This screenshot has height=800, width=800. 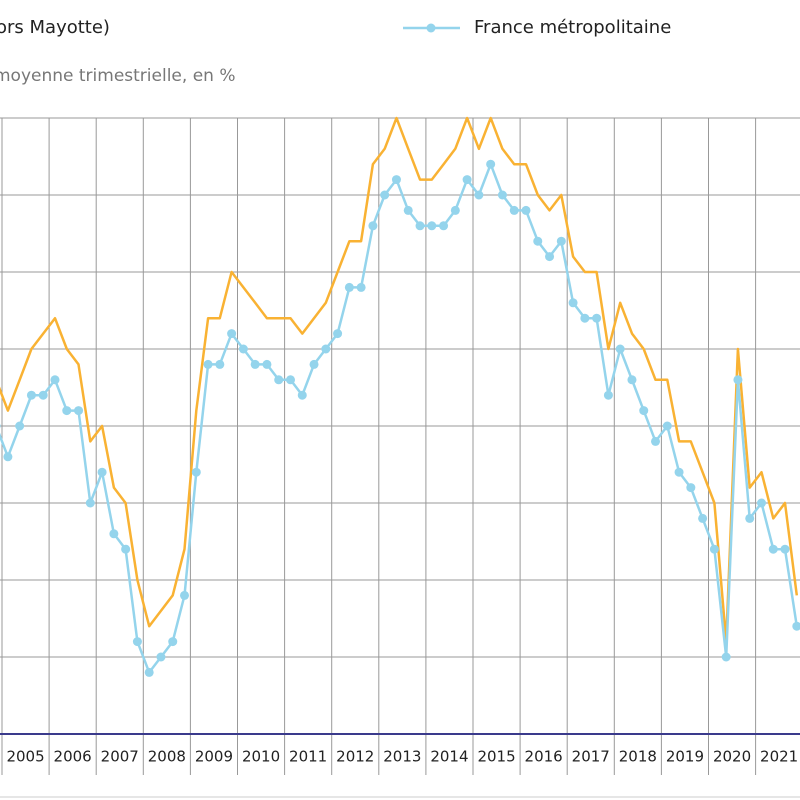 What do you see at coordinates (449, 757) in the screenshot?
I see `x-tick-label: 2014` at bounding box center [449, 757].